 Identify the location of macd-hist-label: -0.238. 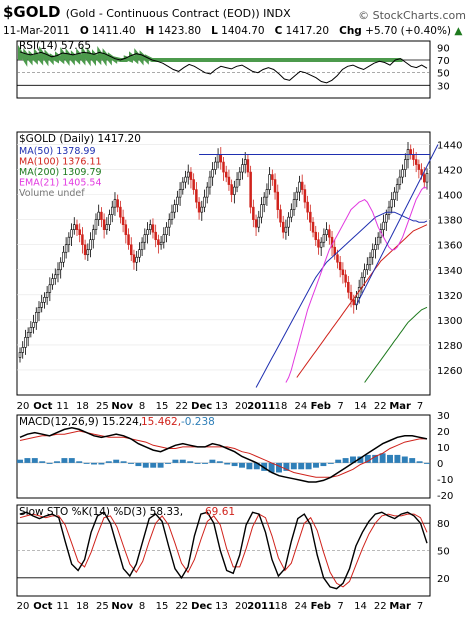
(198, 422).